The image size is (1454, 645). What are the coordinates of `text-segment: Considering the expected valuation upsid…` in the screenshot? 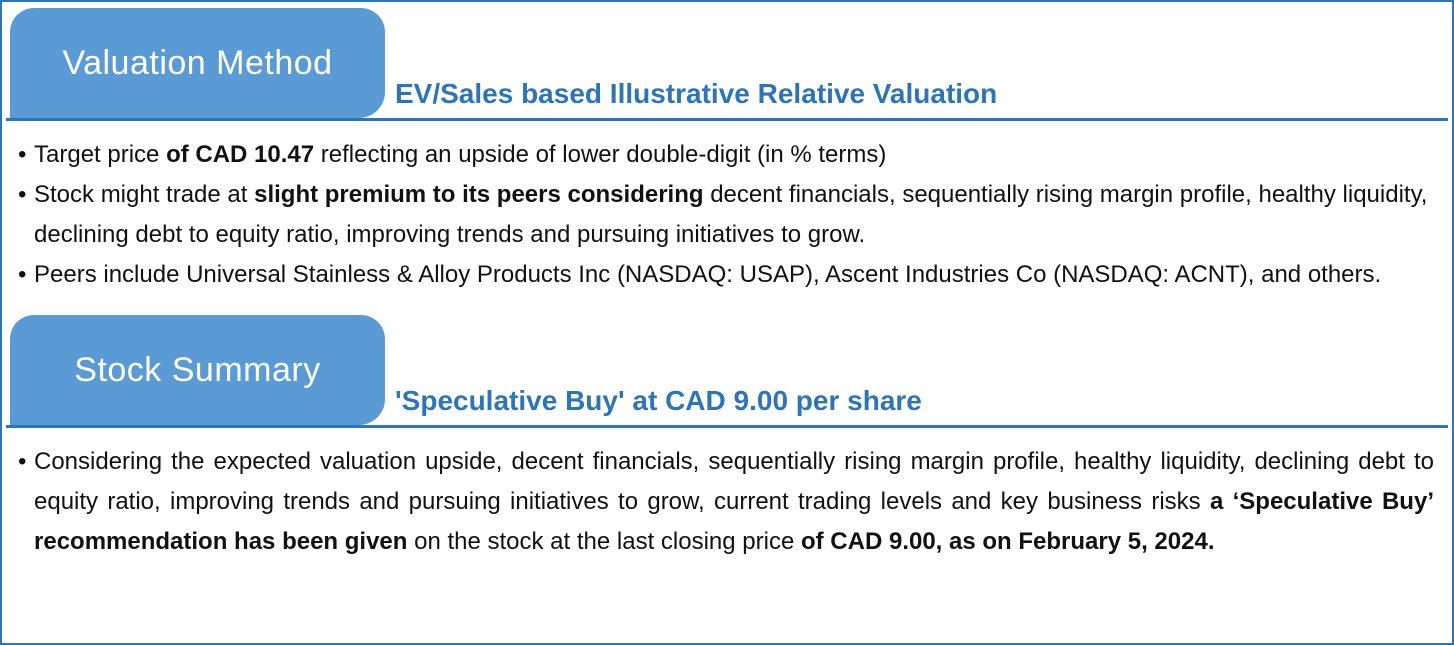 It's located at (734, 481).